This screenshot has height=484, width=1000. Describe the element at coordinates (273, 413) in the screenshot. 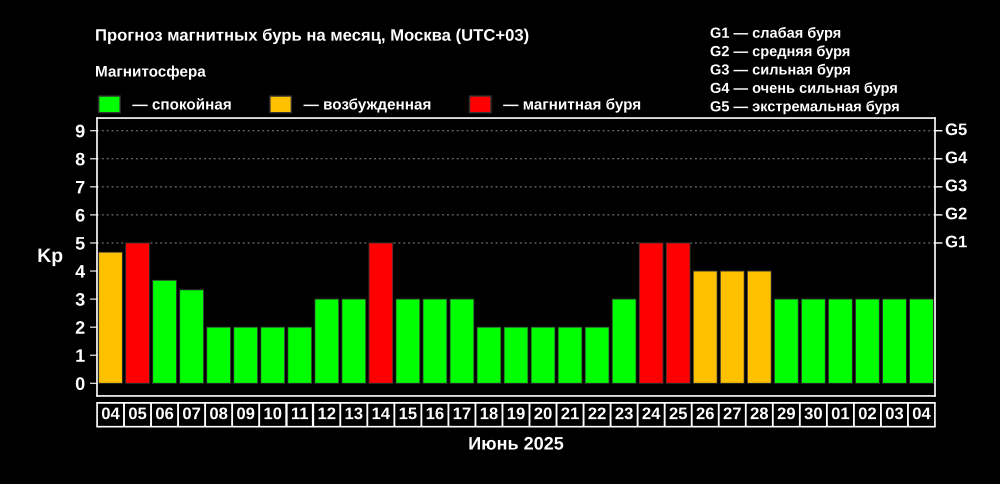

I see `x-tick-label: 10` at that location.